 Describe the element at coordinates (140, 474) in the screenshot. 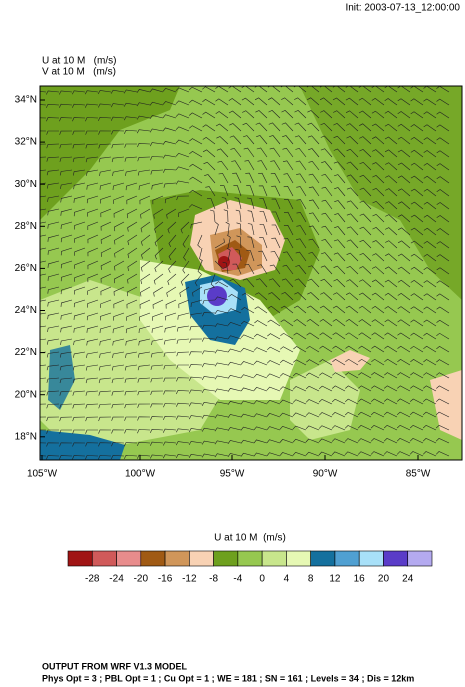

I see `lon-label: 100°W` at that location.